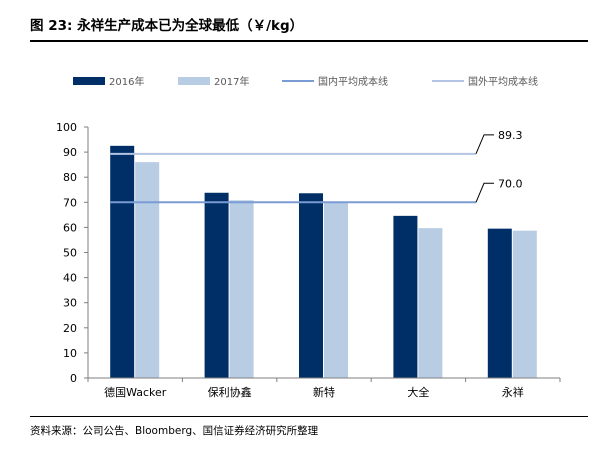 This screenshot has height=450, width=594. What do you see at coordinates (70, 152) in the screenshot?
I see `y-tick-label: 90` at bounding box center [70, 152].